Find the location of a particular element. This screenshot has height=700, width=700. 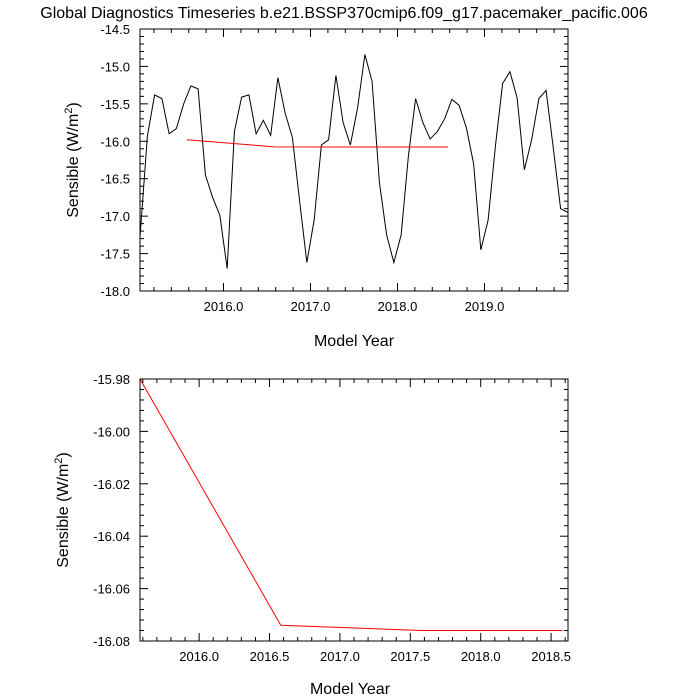

top-y-tick-label: -16.5 is located at coordinates (115, 179).